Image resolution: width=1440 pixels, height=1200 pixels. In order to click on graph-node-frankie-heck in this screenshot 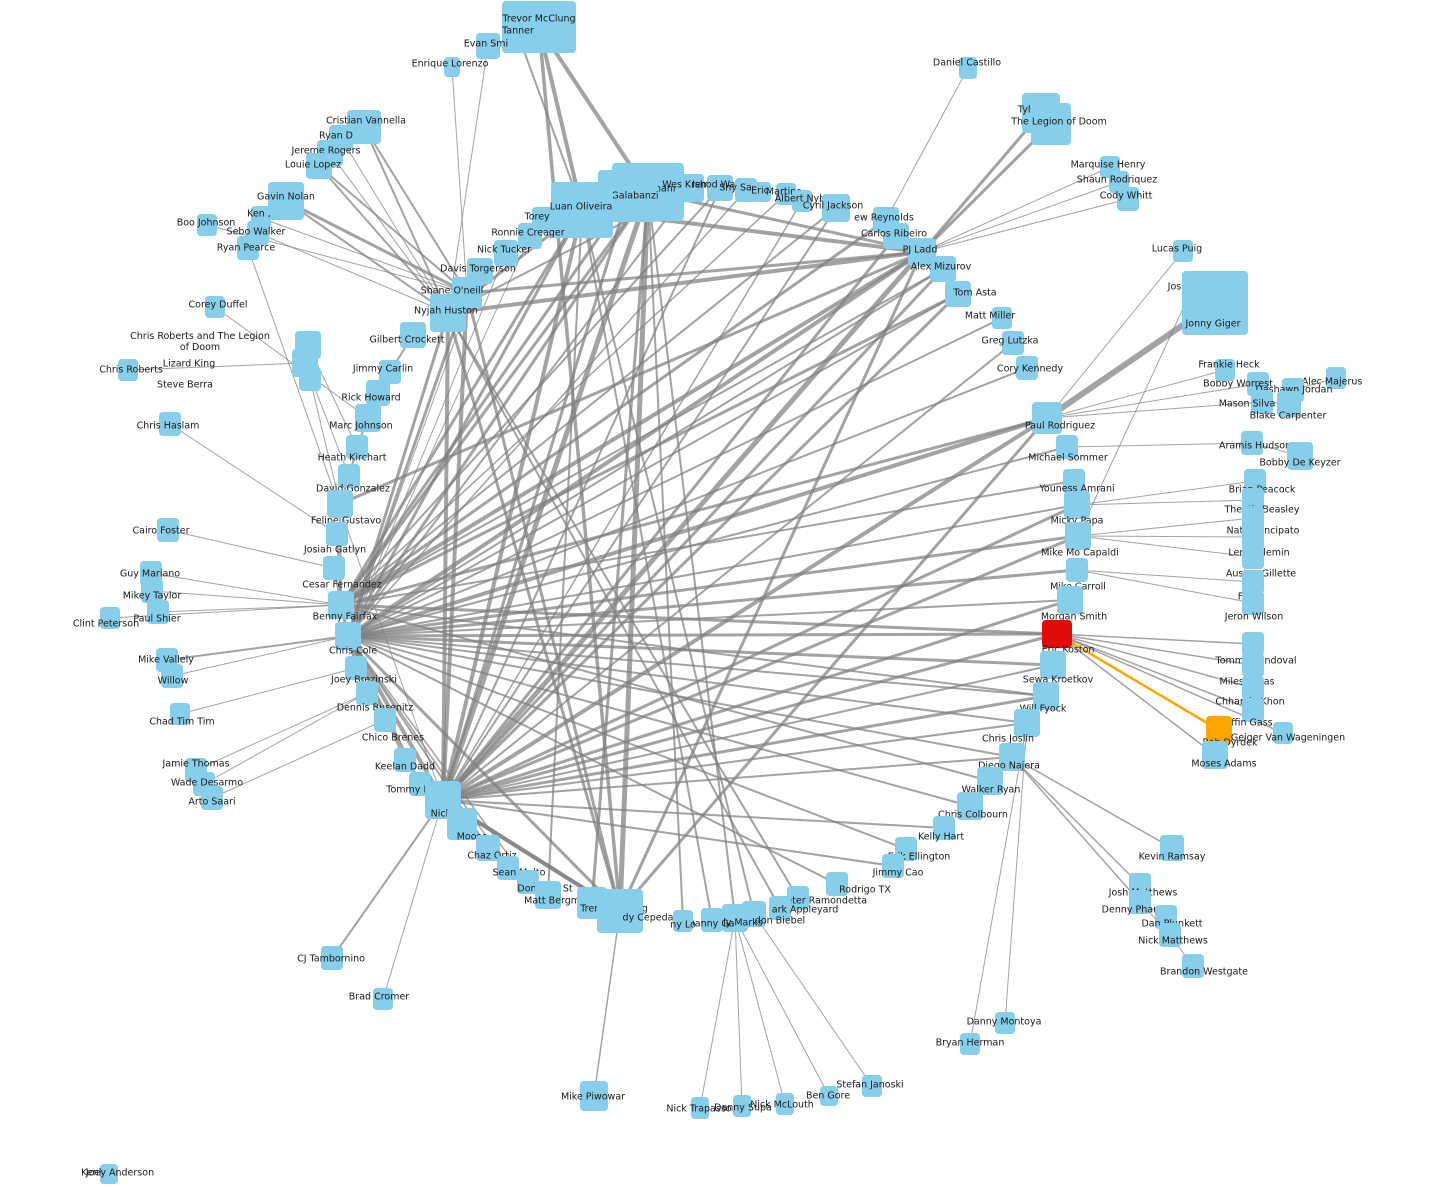, I will do `click(1225, 370)`.